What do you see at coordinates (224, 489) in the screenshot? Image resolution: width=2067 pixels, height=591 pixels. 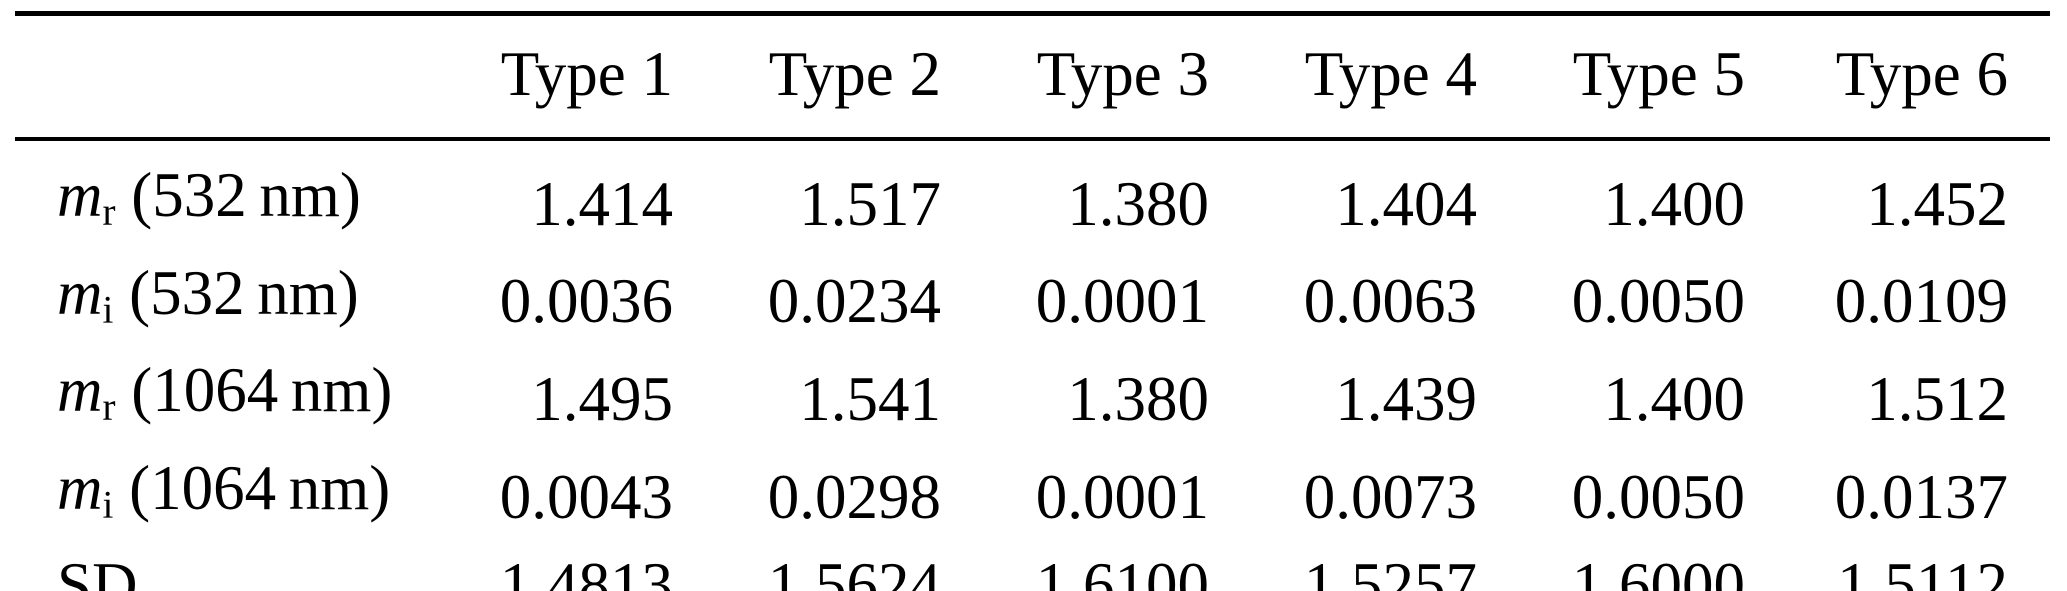 I see `row-label: mi (1064 nm)` at bounding box center [224, 489].